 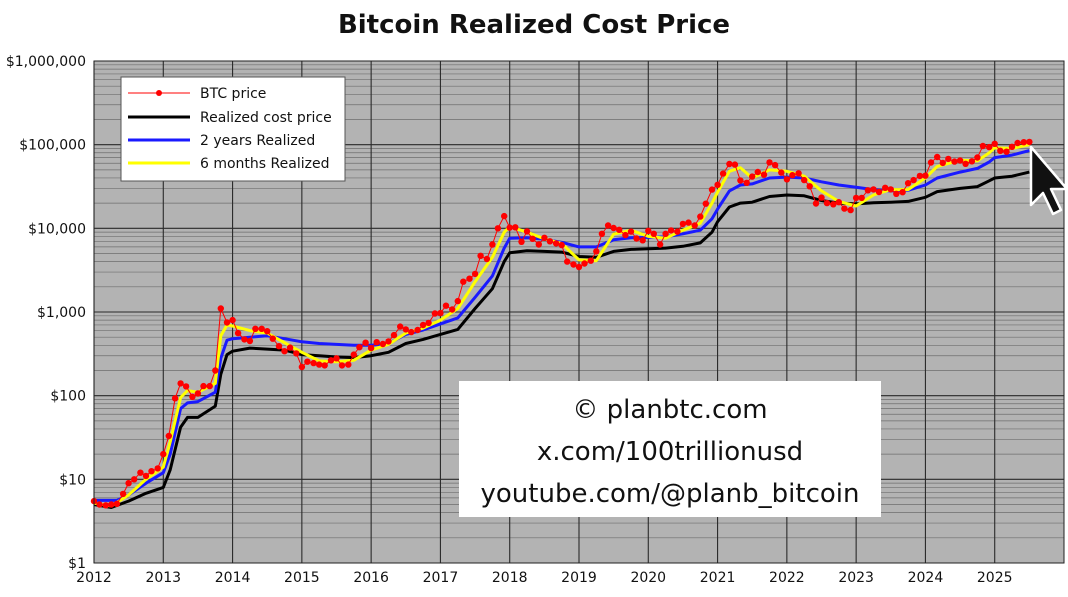 I want to click on watermark-background, so click(x=670, y=449).